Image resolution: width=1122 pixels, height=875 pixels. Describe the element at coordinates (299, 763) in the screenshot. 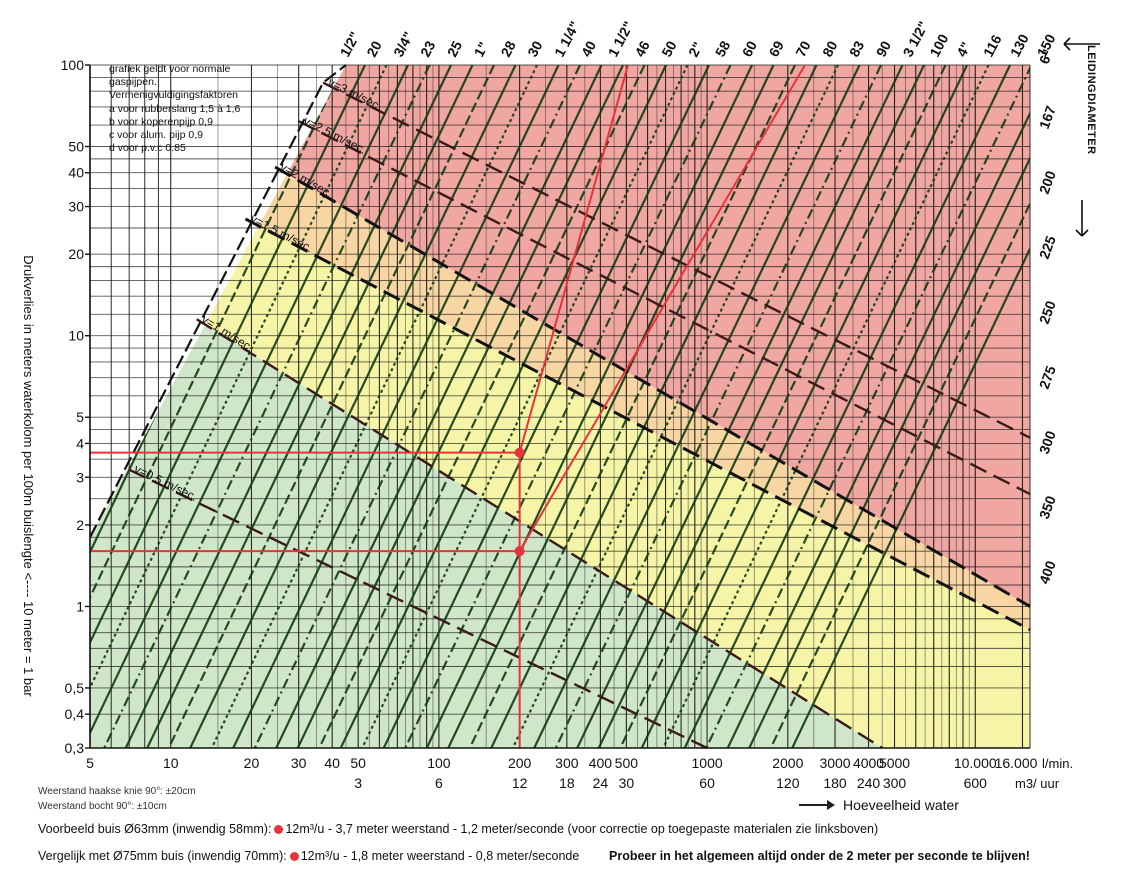

I see `x-tick-label: 30` at that location.